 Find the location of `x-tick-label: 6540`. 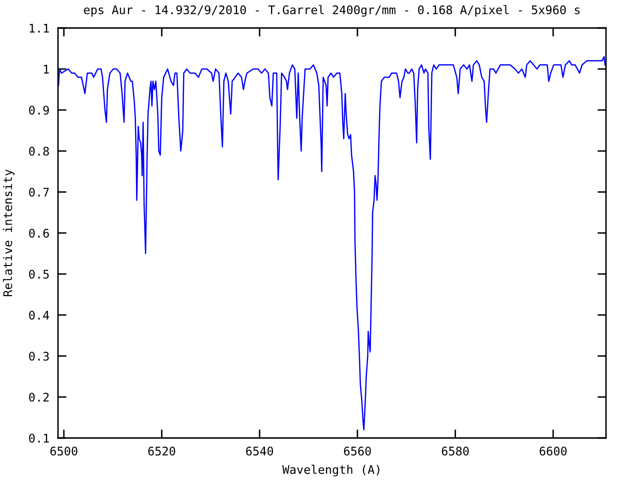

x-tick-label: 6540 is located at coordinates (260, 451).